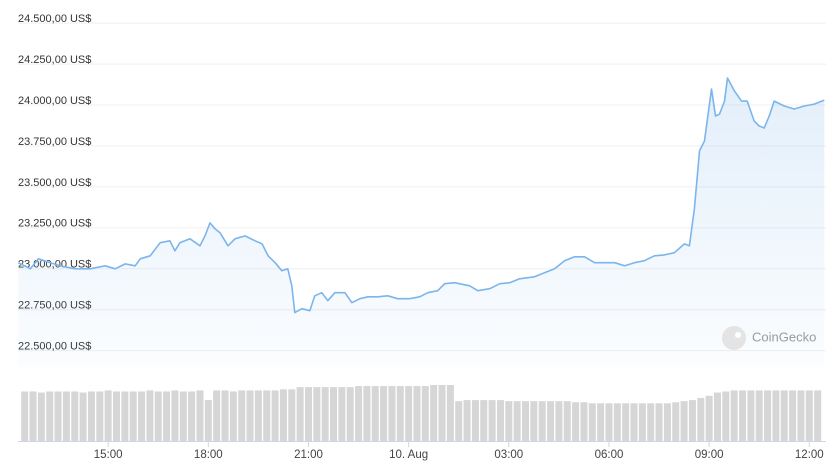  Describe the element at coordinates (738, 335) in the screenshot. I see `watermark-logo-eye` at that location.